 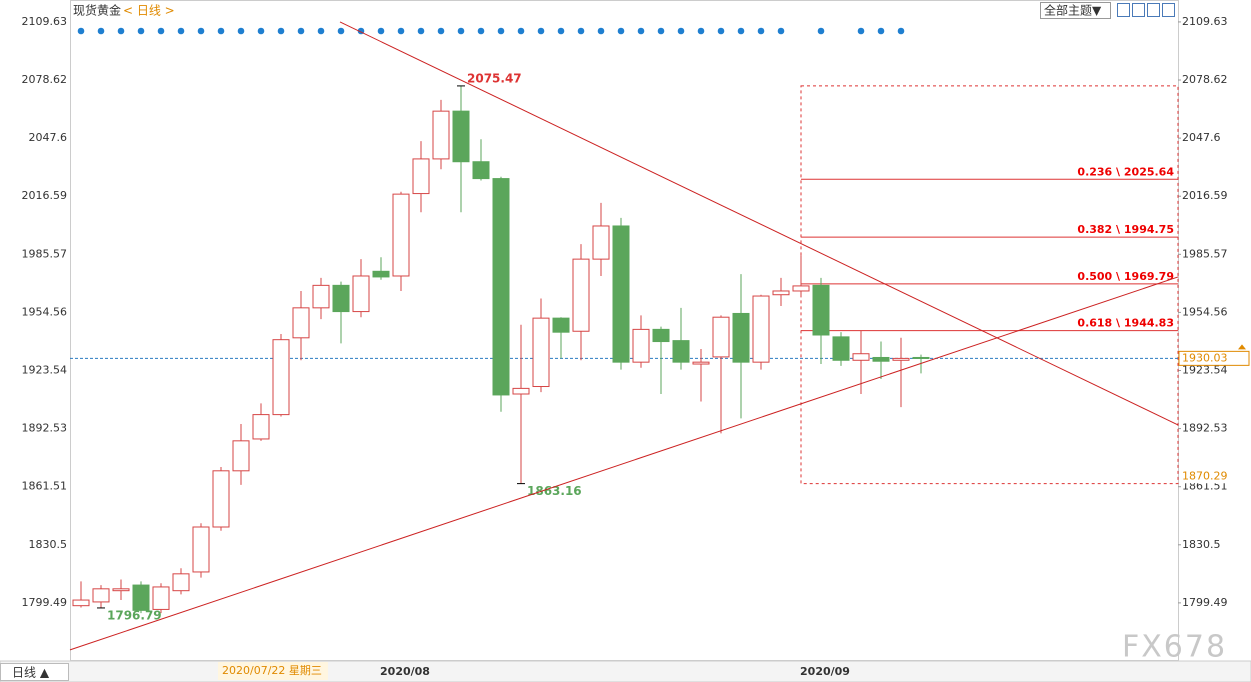 I want to click on theme-button-box, so click(x=1075, y=10).